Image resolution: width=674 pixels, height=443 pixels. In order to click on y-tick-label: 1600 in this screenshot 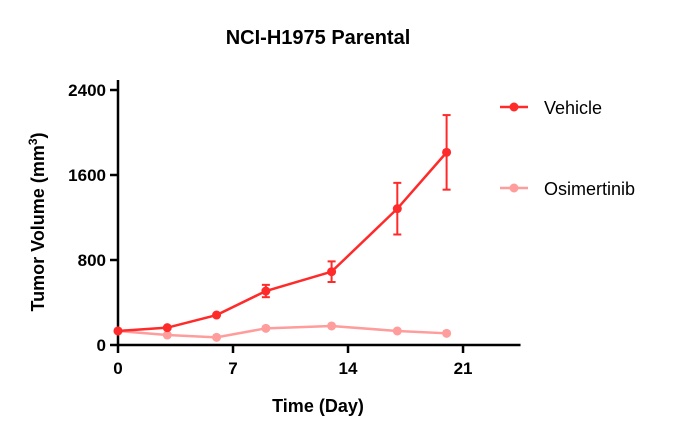, I will do `click(87, 175)`.